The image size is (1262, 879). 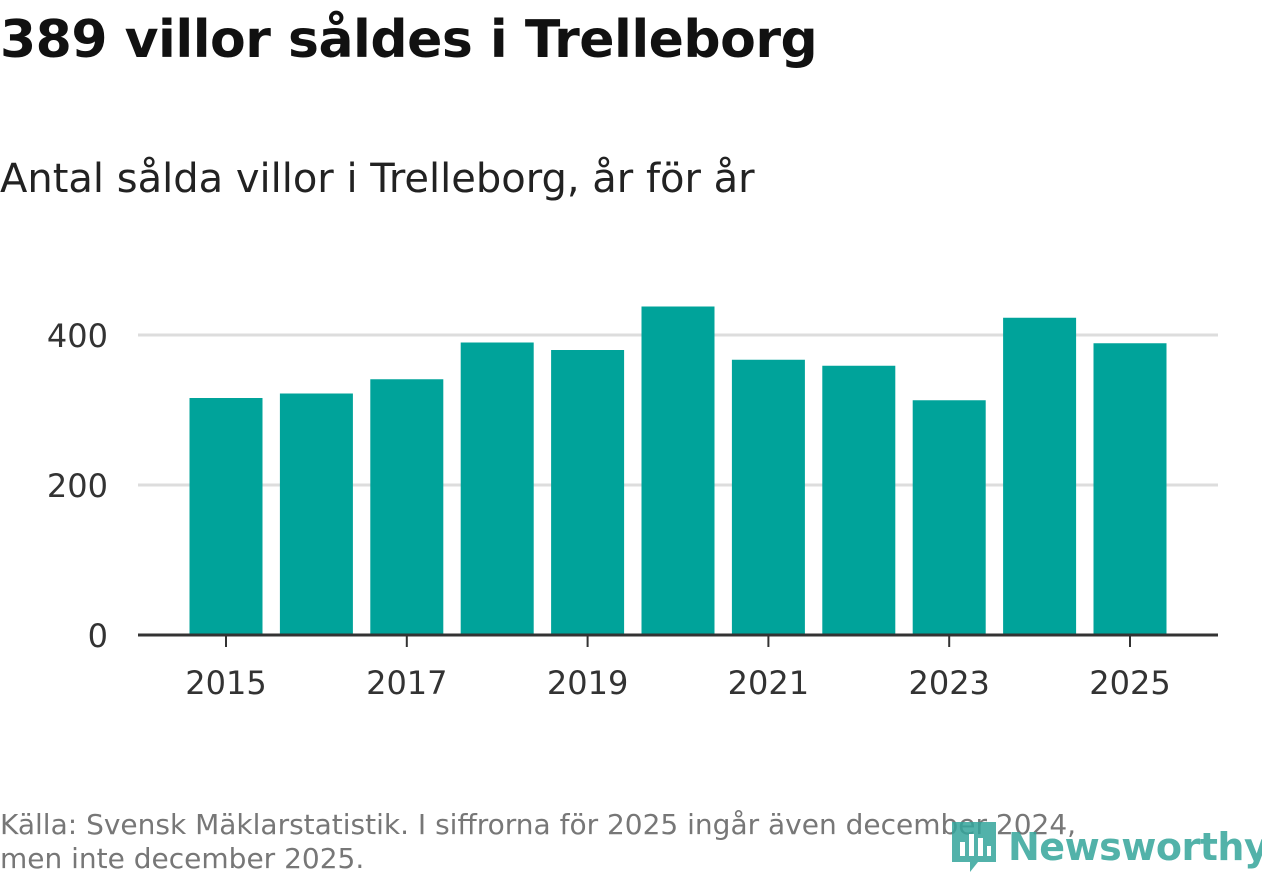 What do you see at coordinates (974, 847) in the screenshot?
I see `newsworthy-logo-icon` at bounding box center [974, 847].